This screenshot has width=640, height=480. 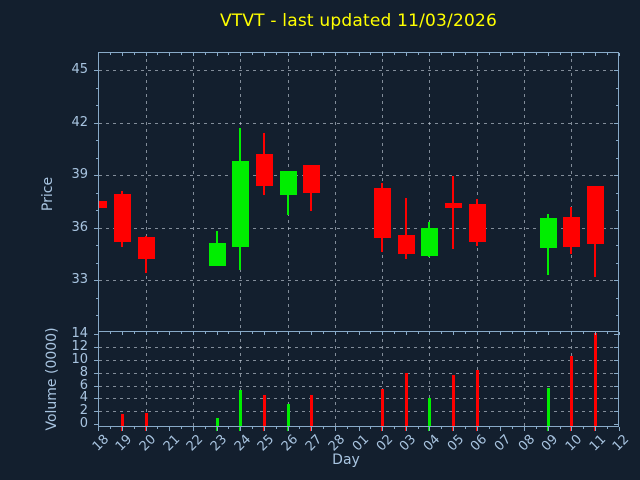 What do you see at coordinates (219, 443) in the screenshot?
I see `day-tick-label: 23` at bounding box center [219, 443].